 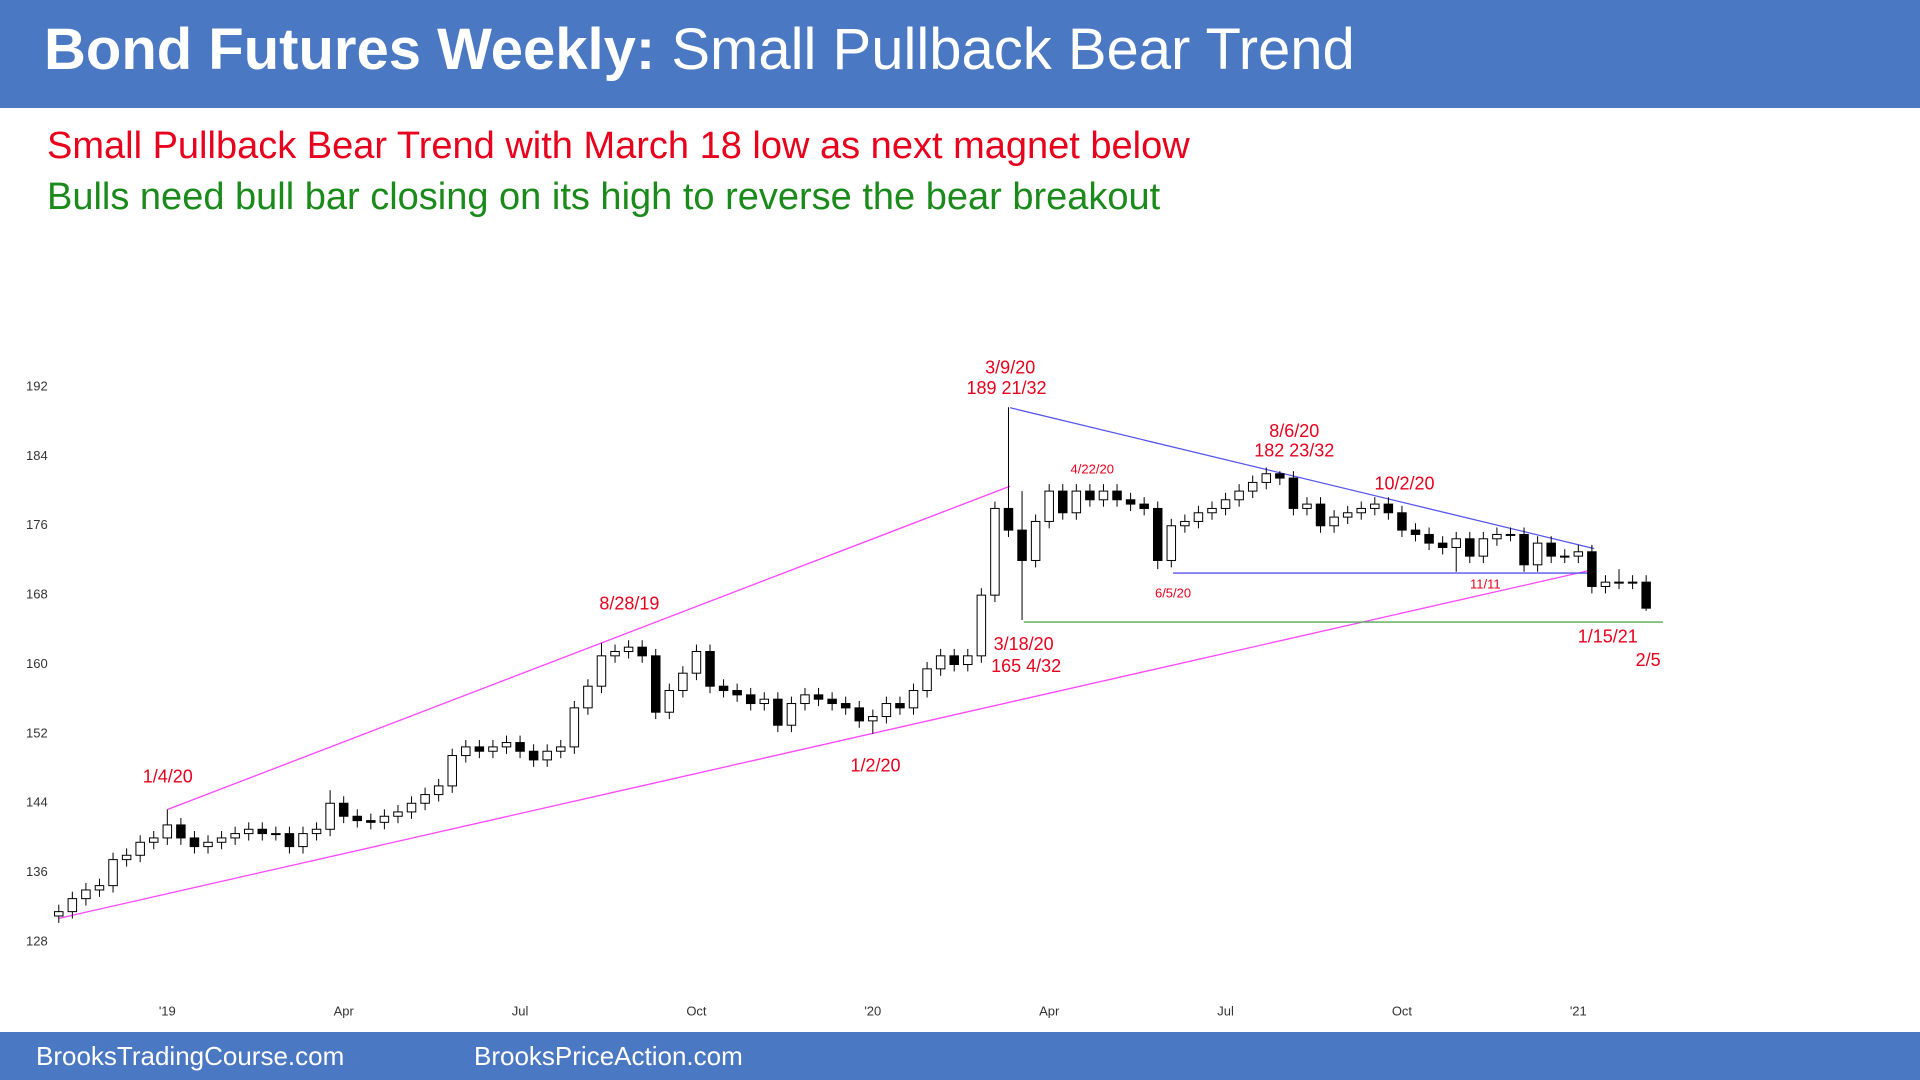 I want to click on y-tick-label: 168, so click(x=37, y=594).